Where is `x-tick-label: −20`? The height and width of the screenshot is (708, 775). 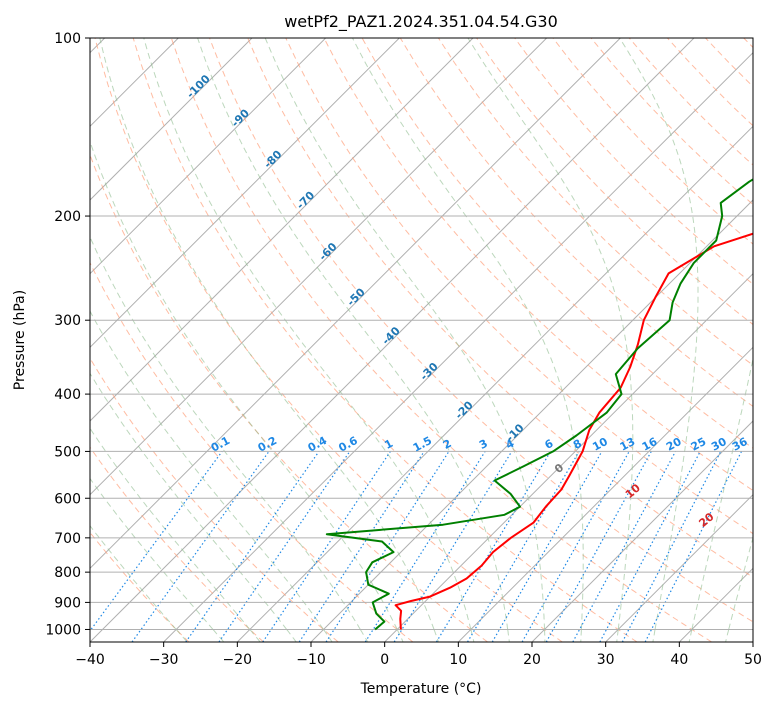
x-tick-label: −20 is located at coordinates (238, 660).